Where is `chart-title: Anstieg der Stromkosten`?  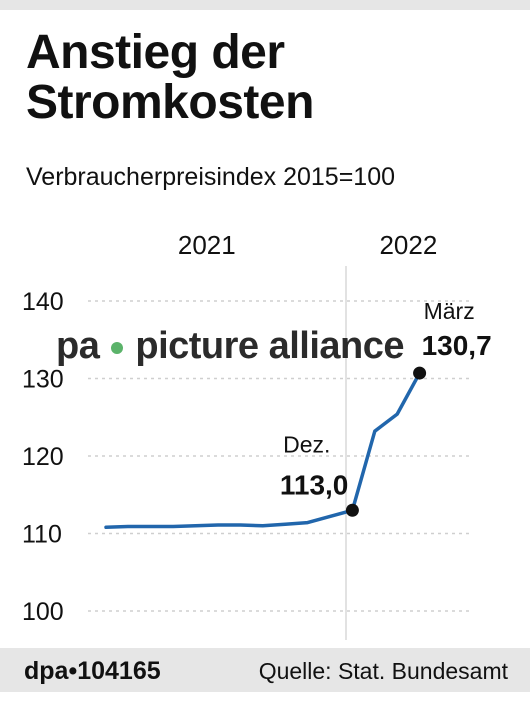
chart-title: Anstieg der Stromkosten is located at coordinates (170, 77).